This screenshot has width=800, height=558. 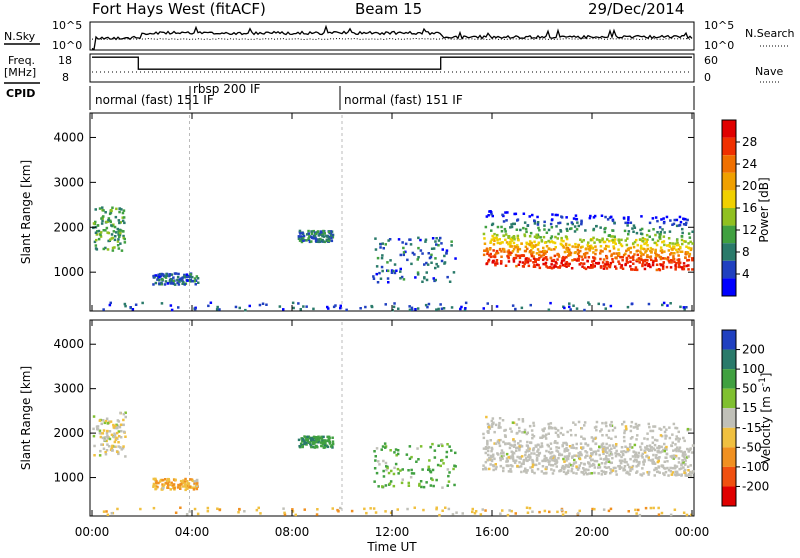 I want to click on colorbar-tick-label: -15, so click(x=752, y=428).